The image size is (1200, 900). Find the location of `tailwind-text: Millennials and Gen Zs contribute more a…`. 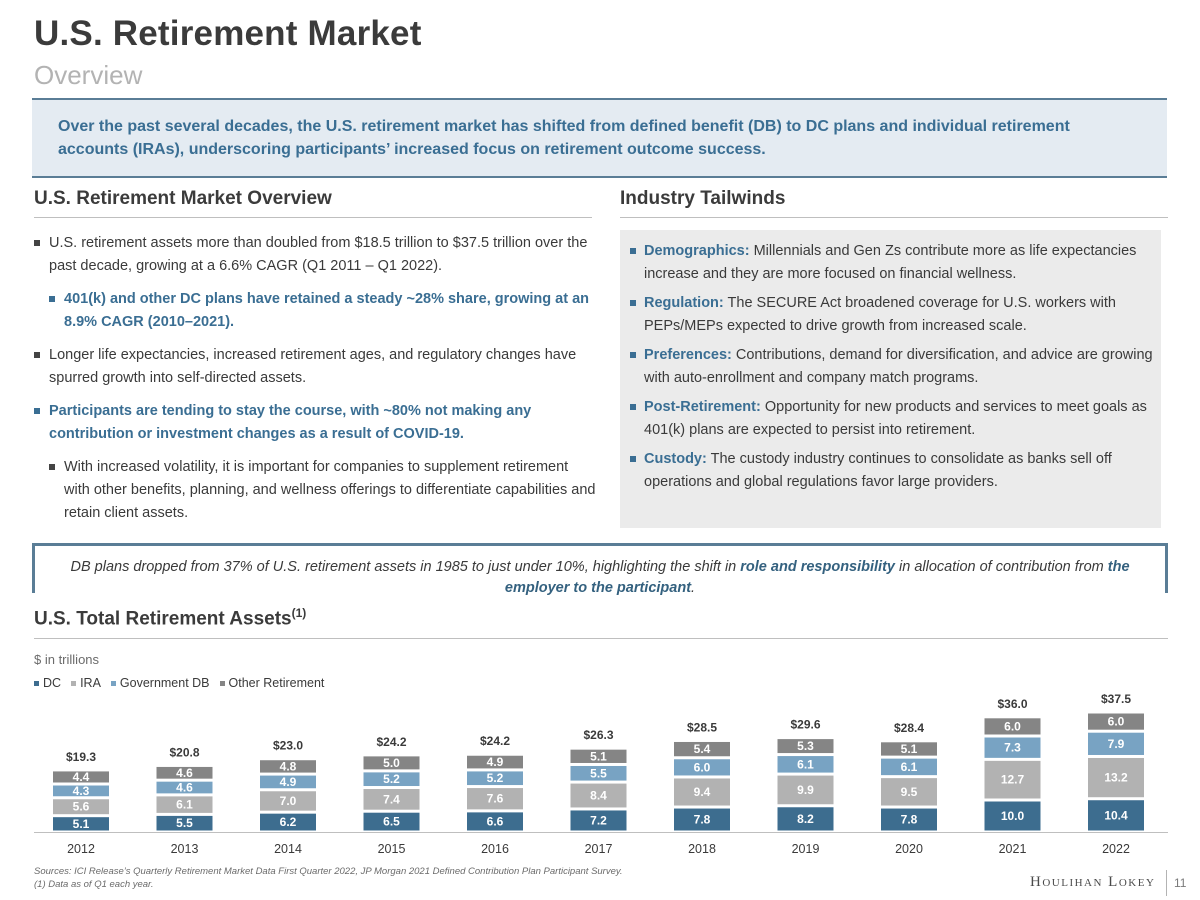

tailwind-text: Millennials and Gen Zs contribute more a… is located at coordinates (890, 262).